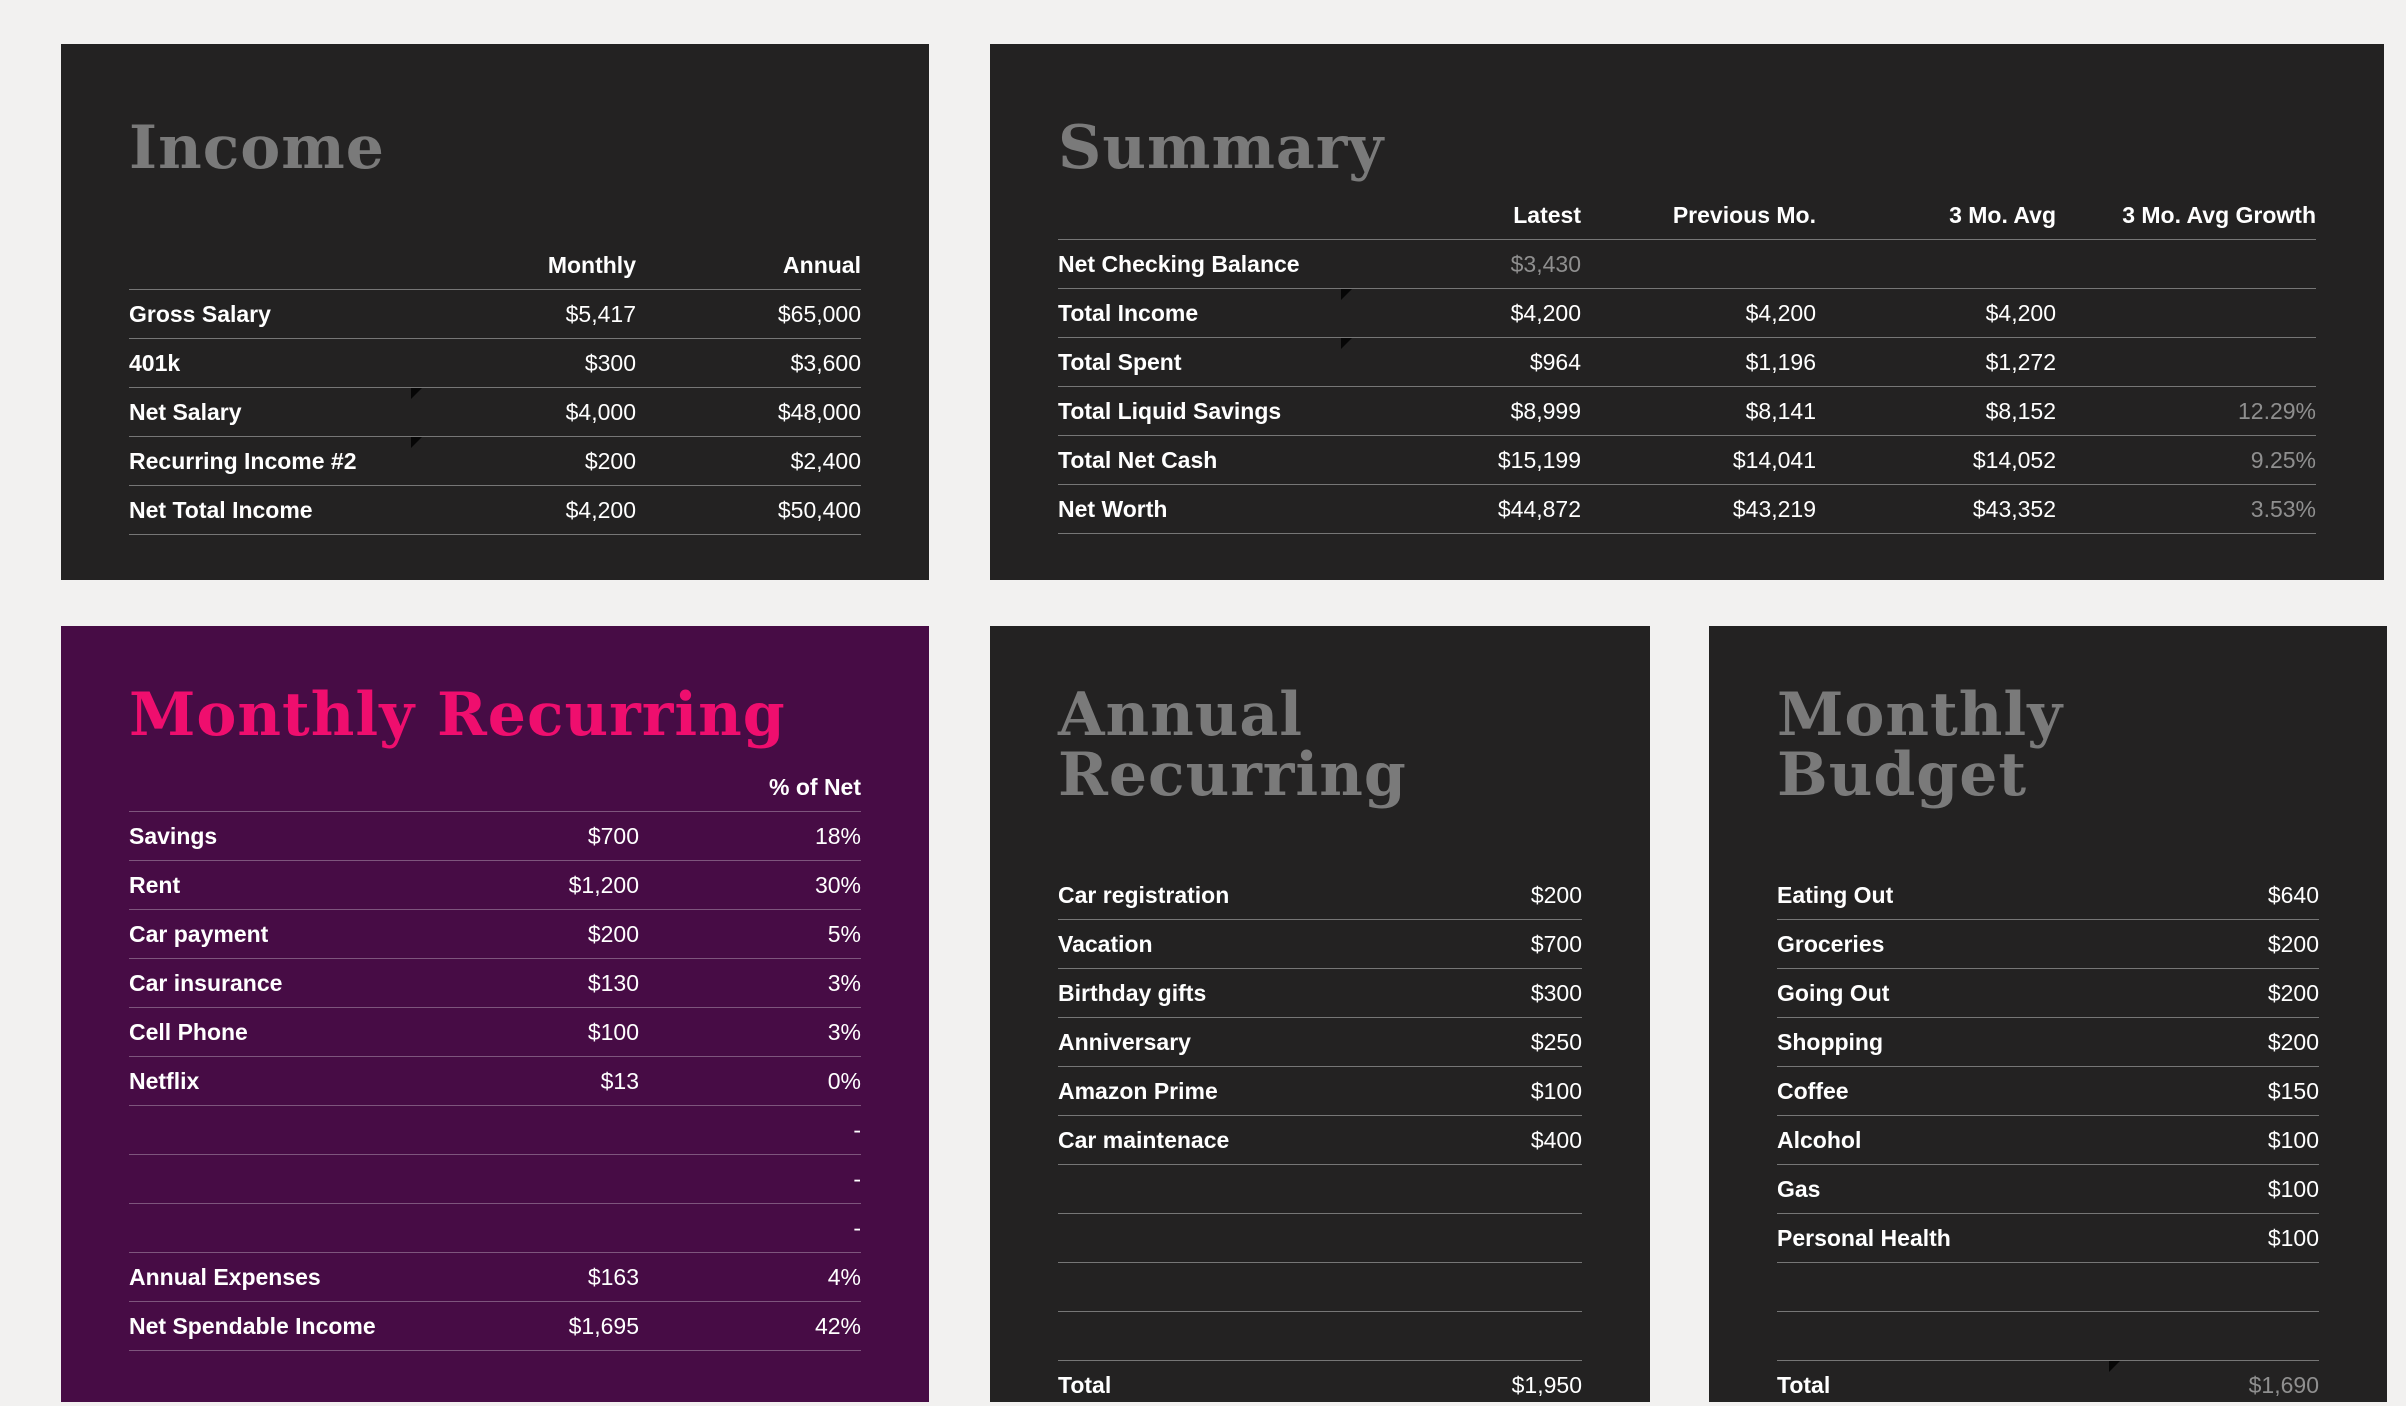  Describe the element at coordinates (495, 510) in the screenshot. I see `table-row: Net Total Income $4,200 $50,400` at that location.